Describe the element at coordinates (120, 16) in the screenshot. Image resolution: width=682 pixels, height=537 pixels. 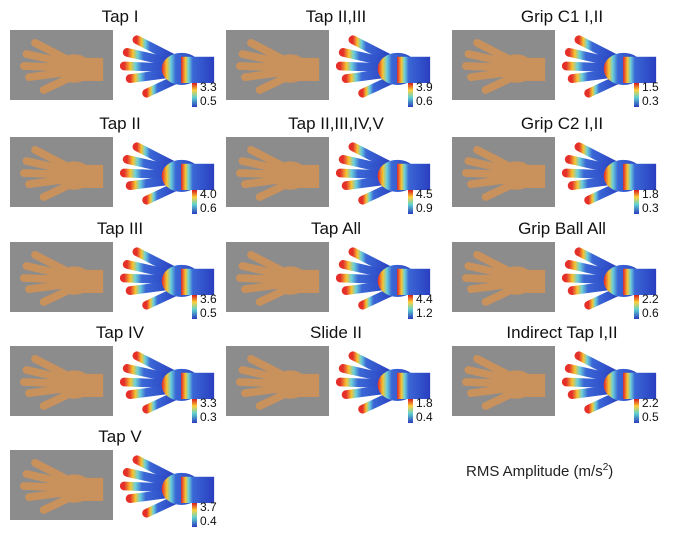
I see `panel-title: Tap I` at that location.